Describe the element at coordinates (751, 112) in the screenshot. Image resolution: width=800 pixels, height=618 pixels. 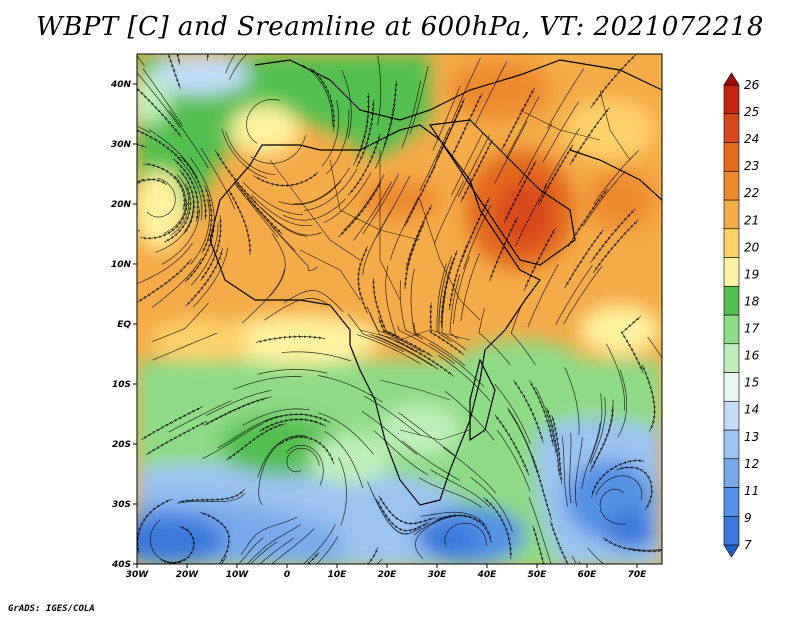
I see `colorbar-level-label: 25` at that location.